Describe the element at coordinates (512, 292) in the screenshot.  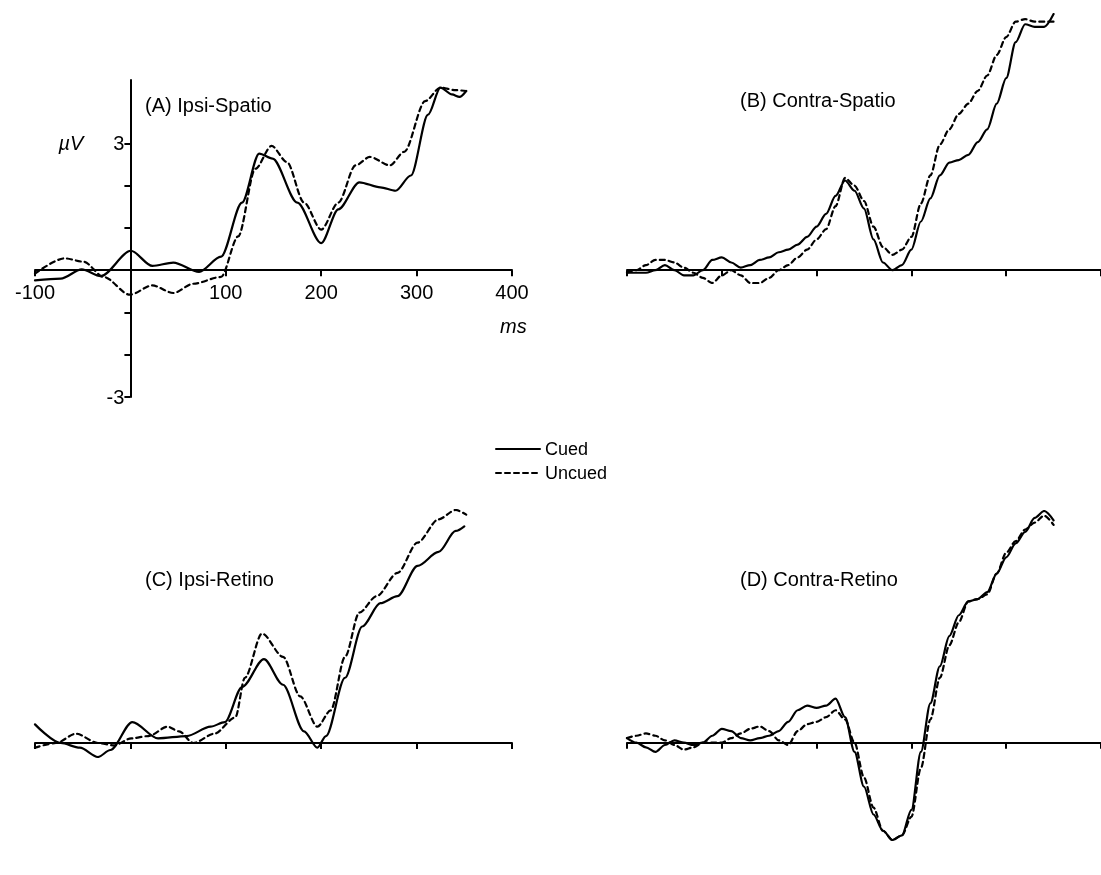
I see `x-tick-label: 400` at that location.